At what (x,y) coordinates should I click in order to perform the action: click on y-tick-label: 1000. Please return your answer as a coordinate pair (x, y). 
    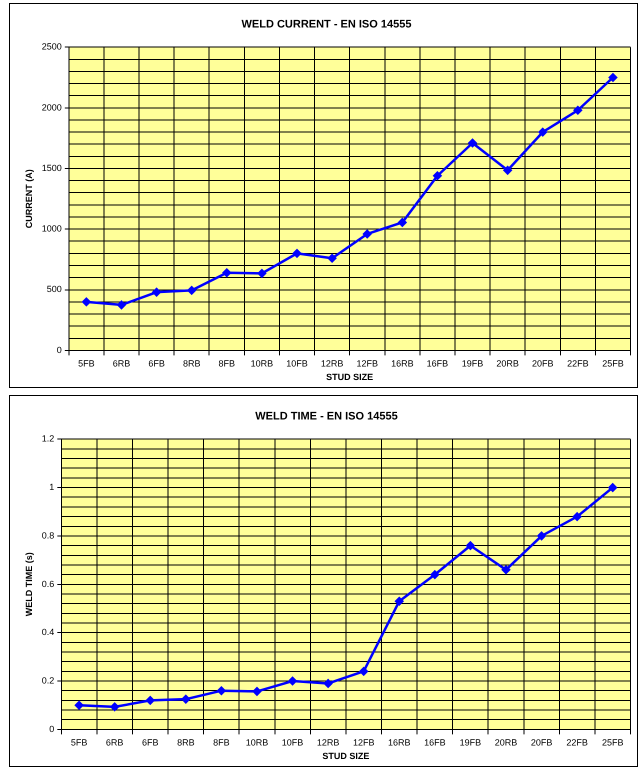
    Looking at the image, I should click on (52, 229).